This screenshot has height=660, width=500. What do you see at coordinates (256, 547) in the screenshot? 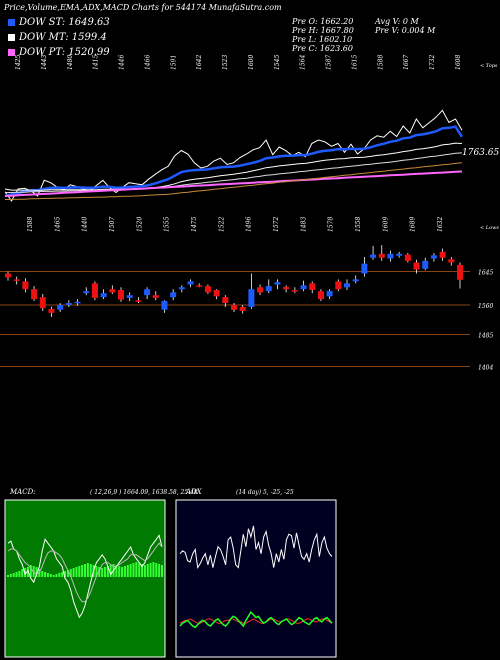
I see `adx-line` at bounding box center [256, 547].